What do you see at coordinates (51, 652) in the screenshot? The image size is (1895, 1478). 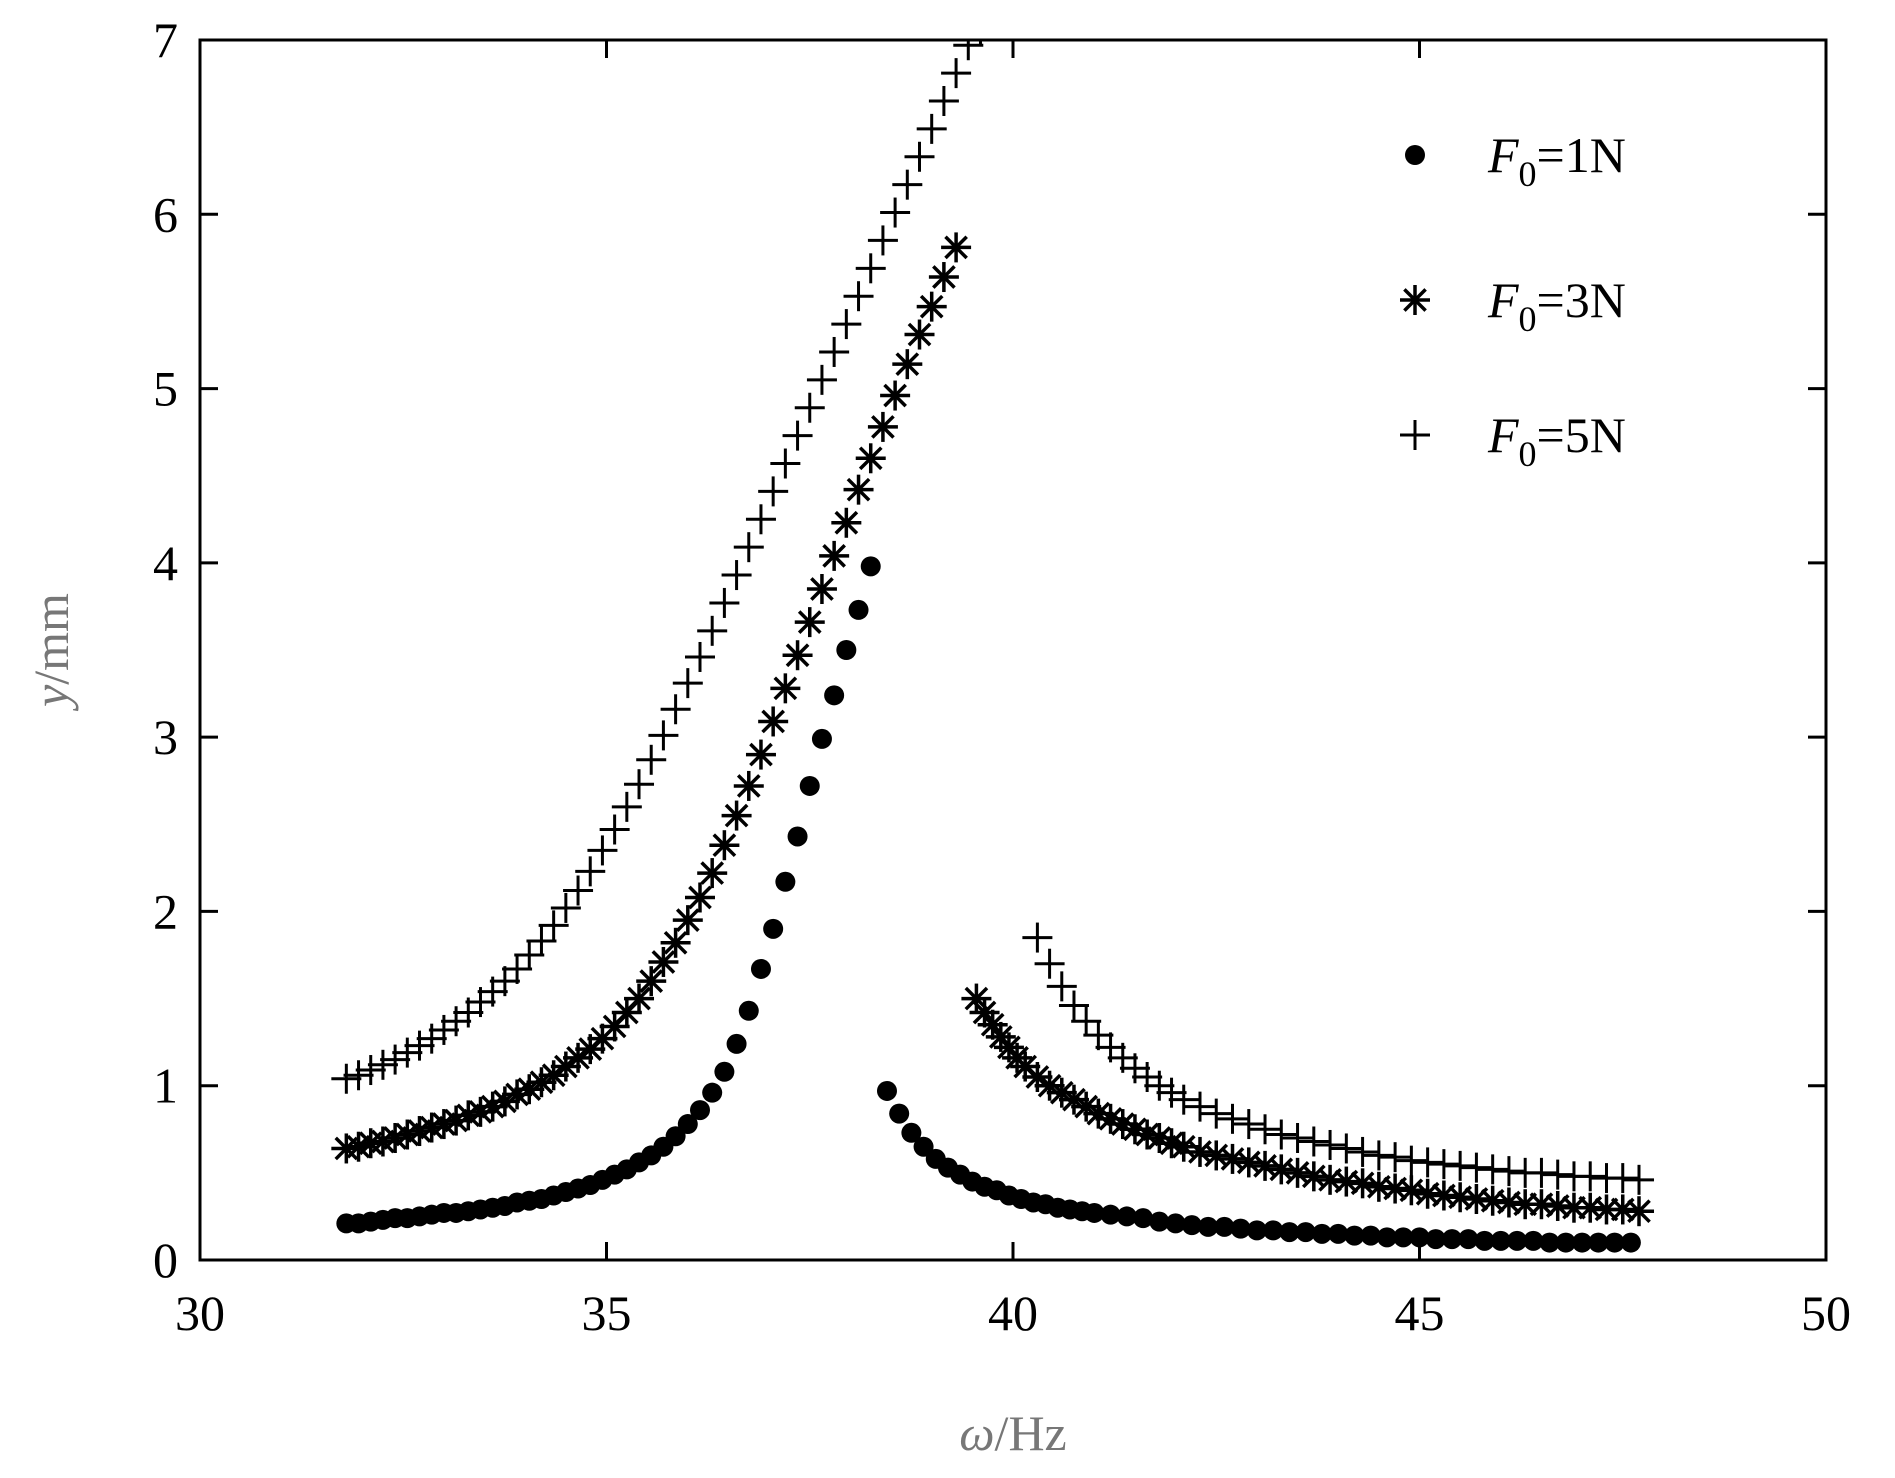 I see `y-axis-label: y/mm` at bounding box center [51, 652].